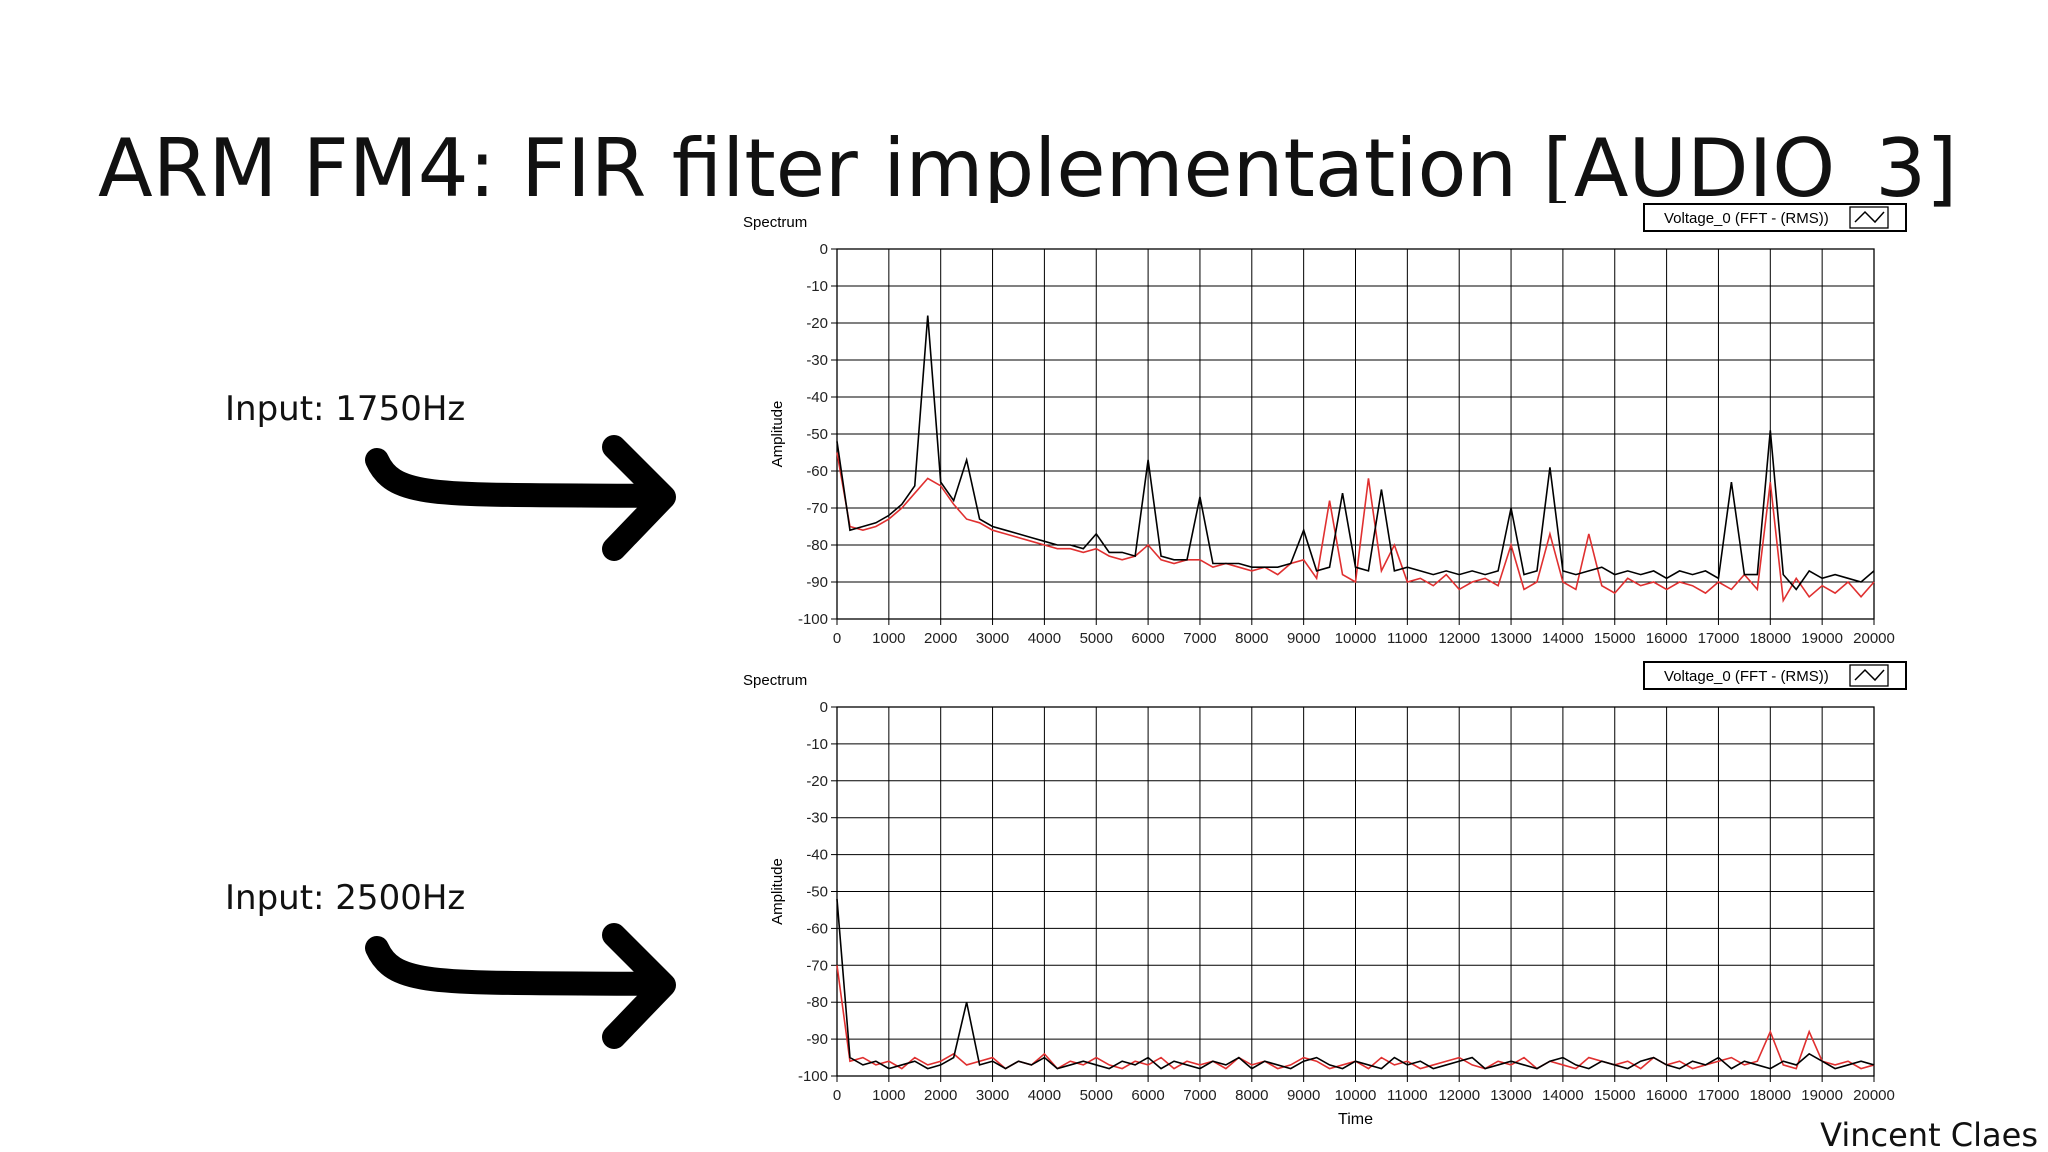 This screenshot has width=2048, height=1152. I want to click on arrows, so click(520, 742).